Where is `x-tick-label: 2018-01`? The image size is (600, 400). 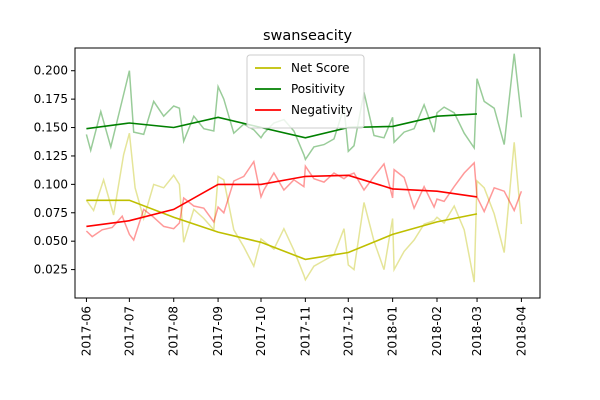 x-tick-label: 2018-01 is located at coordinates (393, 331).